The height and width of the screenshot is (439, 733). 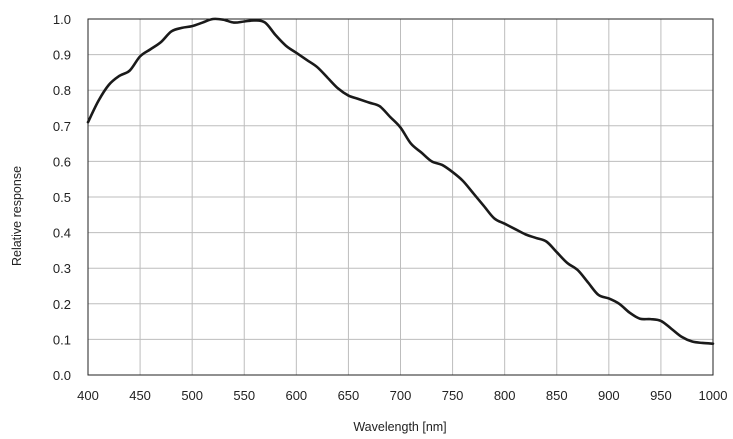 I want to click on x-tick-label-450: 450, so click(x=140, y=395).